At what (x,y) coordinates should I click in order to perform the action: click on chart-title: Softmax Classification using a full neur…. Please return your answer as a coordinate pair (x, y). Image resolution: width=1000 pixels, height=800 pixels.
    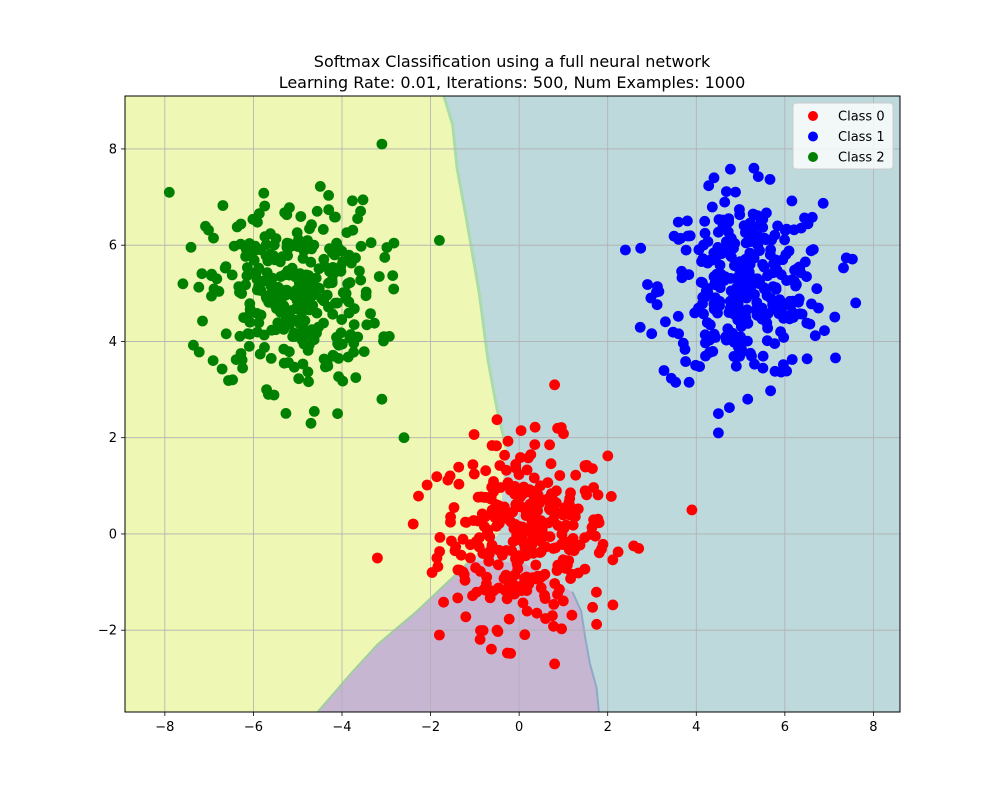
    Looking at the image, I should click on (512, 61).